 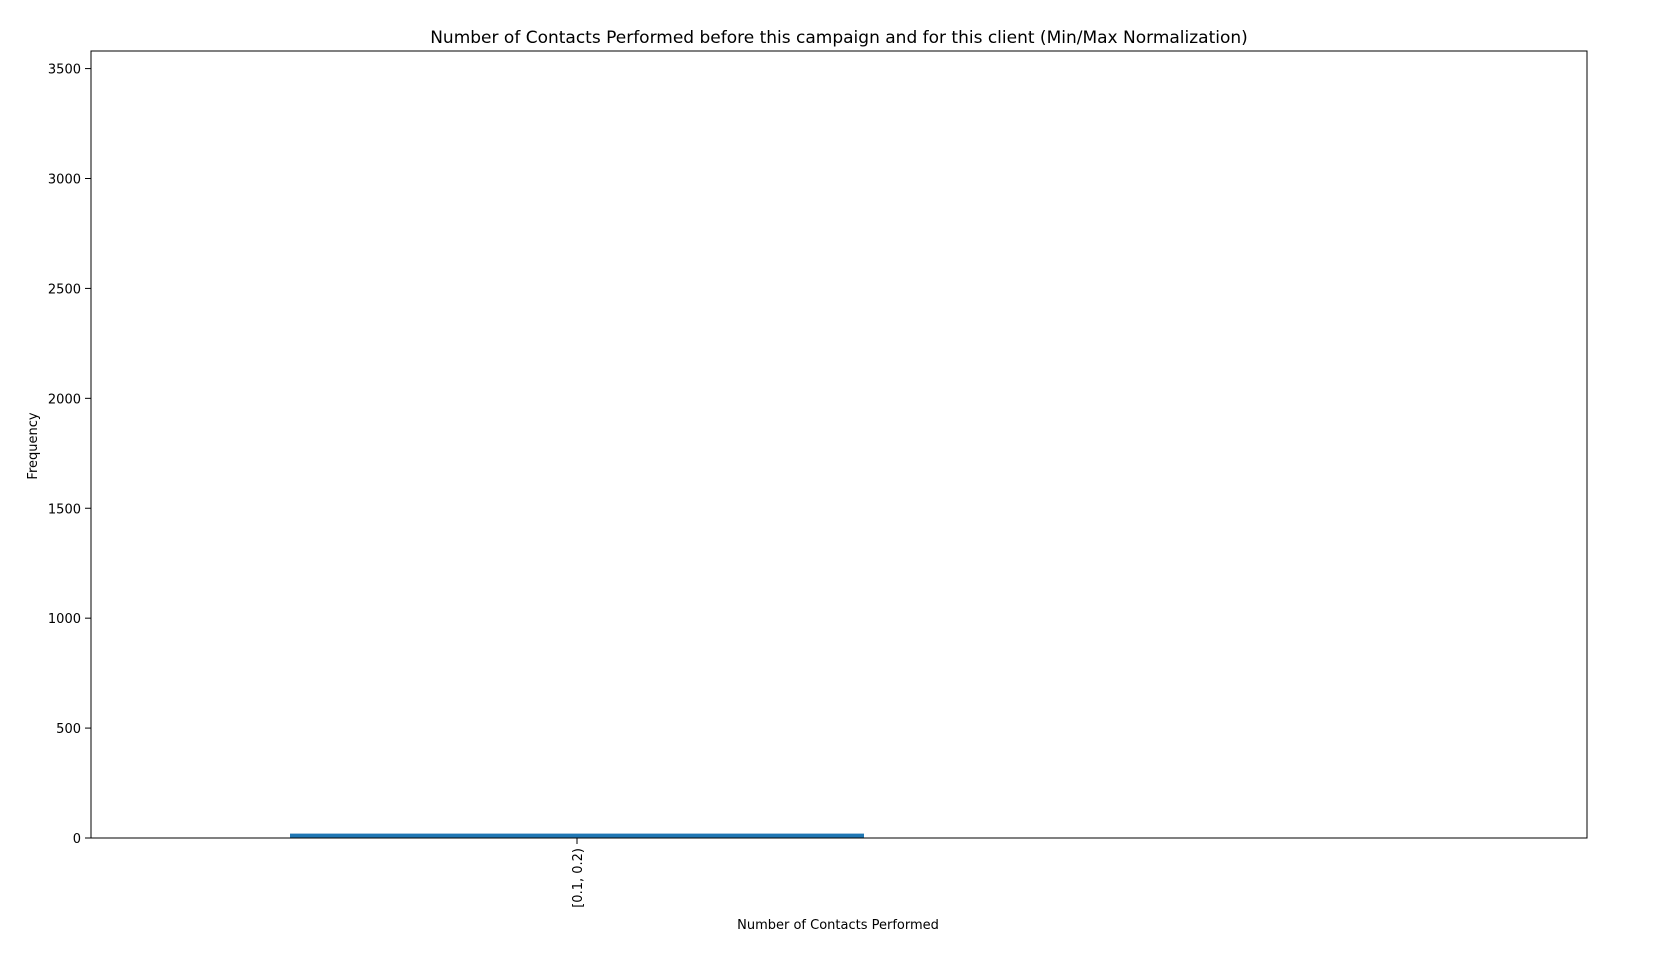 I want to click on y-tick-label: 2500, so click(x=64, y=289).